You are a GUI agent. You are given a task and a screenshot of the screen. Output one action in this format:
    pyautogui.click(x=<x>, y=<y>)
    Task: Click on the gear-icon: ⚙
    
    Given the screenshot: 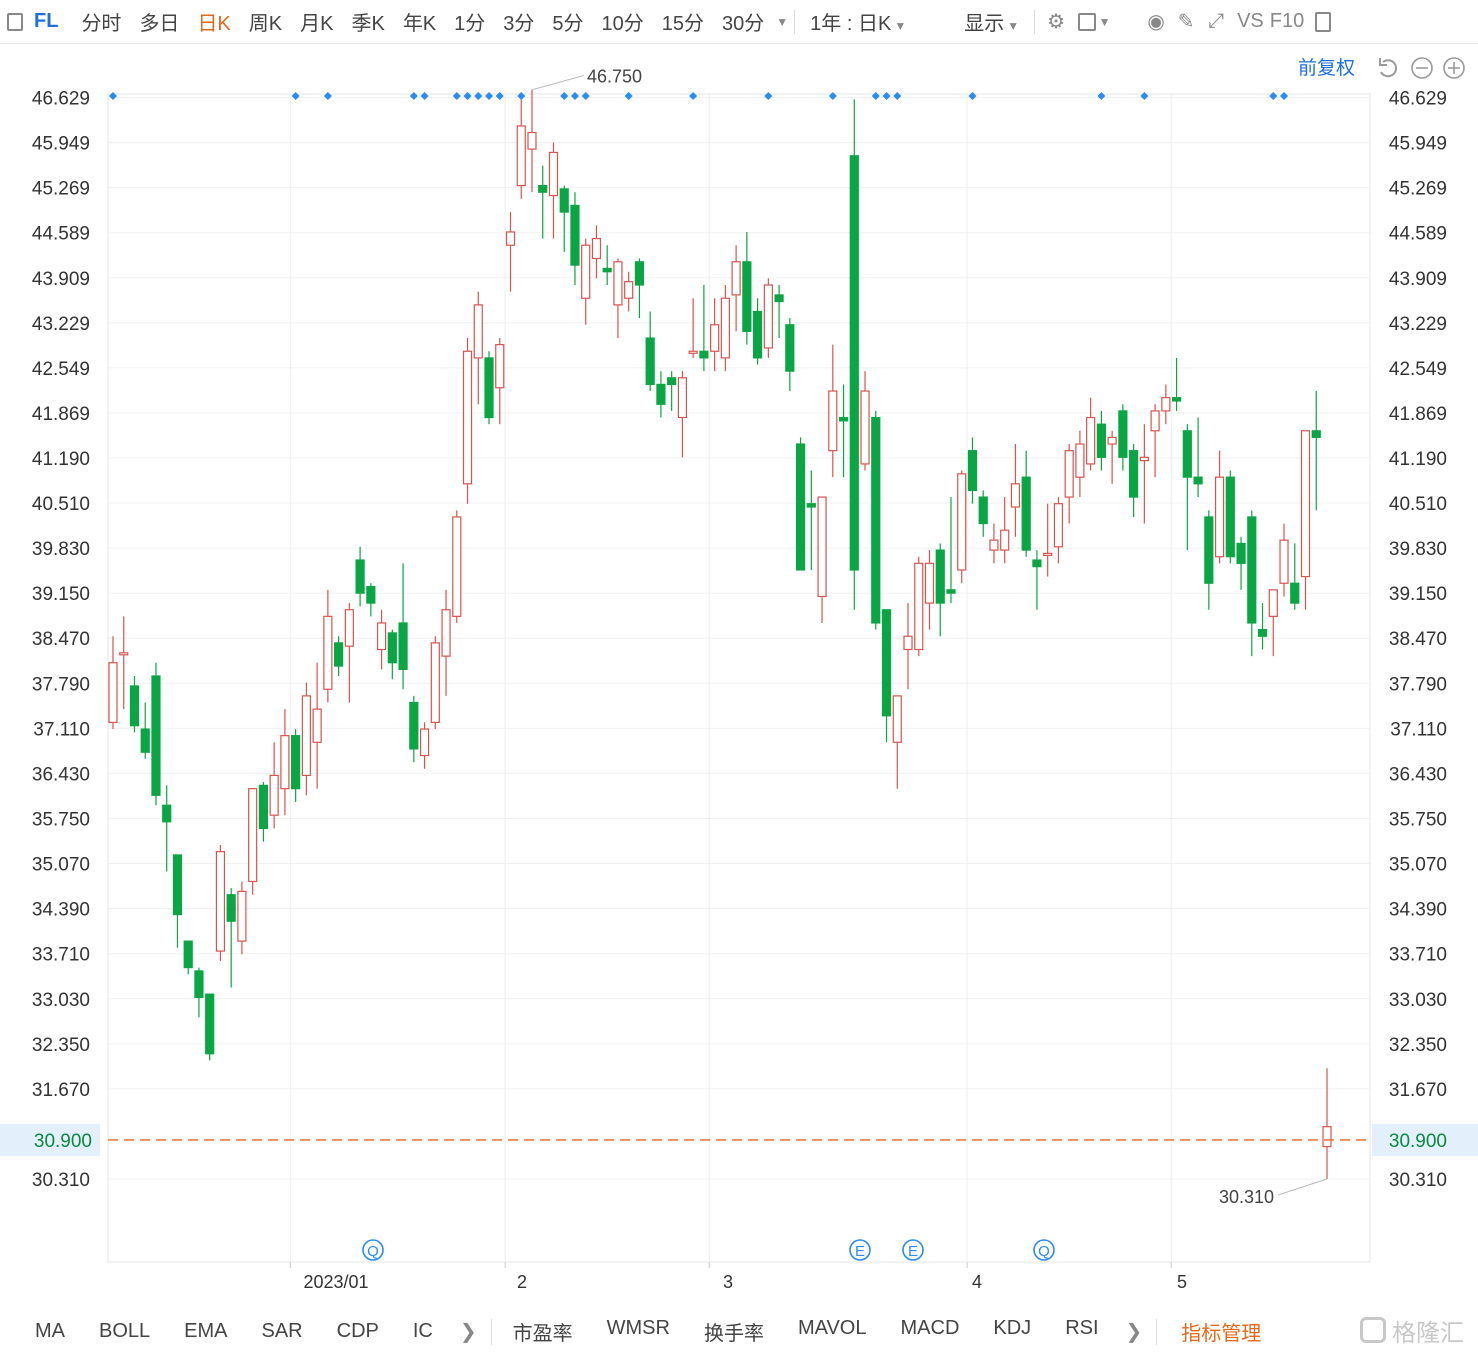 What is the action you would take?
    pyautogui.click(x=1056, y=22)
    